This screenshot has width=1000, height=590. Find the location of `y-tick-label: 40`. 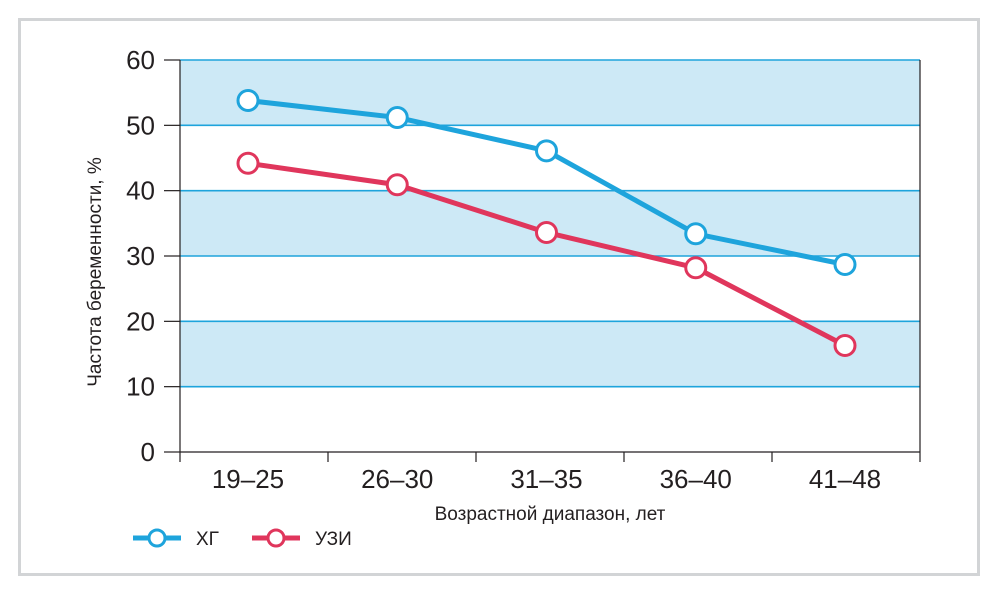

y-tick-label: 40 is located at coordinates (140, 191).